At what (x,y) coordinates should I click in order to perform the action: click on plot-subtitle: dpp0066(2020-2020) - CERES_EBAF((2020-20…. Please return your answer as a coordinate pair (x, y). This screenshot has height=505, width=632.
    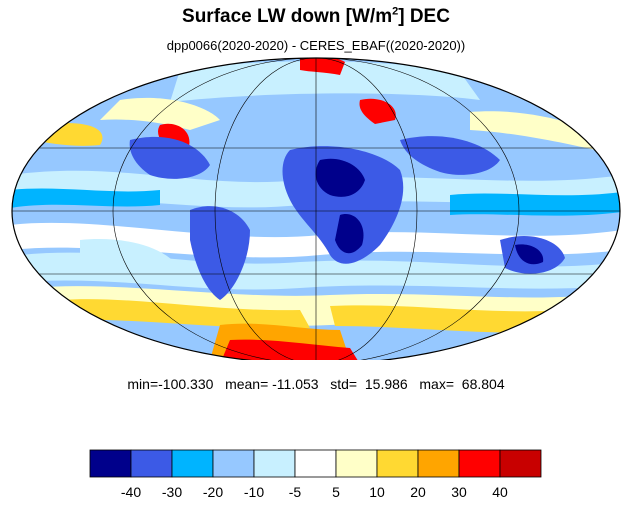
    Looking at the image, I should click on (316, 45).